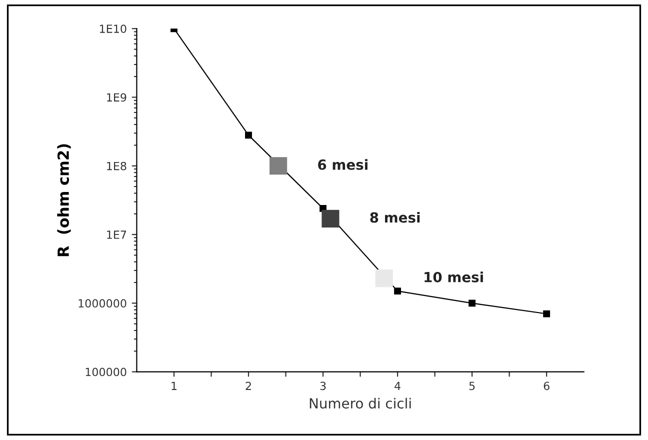 Image resolution: width=648 pixels, height=440 pixels. Describe the element at coordinates (102, 303) in the screenshot. I see `y-tick-label: 1000000` at that location.